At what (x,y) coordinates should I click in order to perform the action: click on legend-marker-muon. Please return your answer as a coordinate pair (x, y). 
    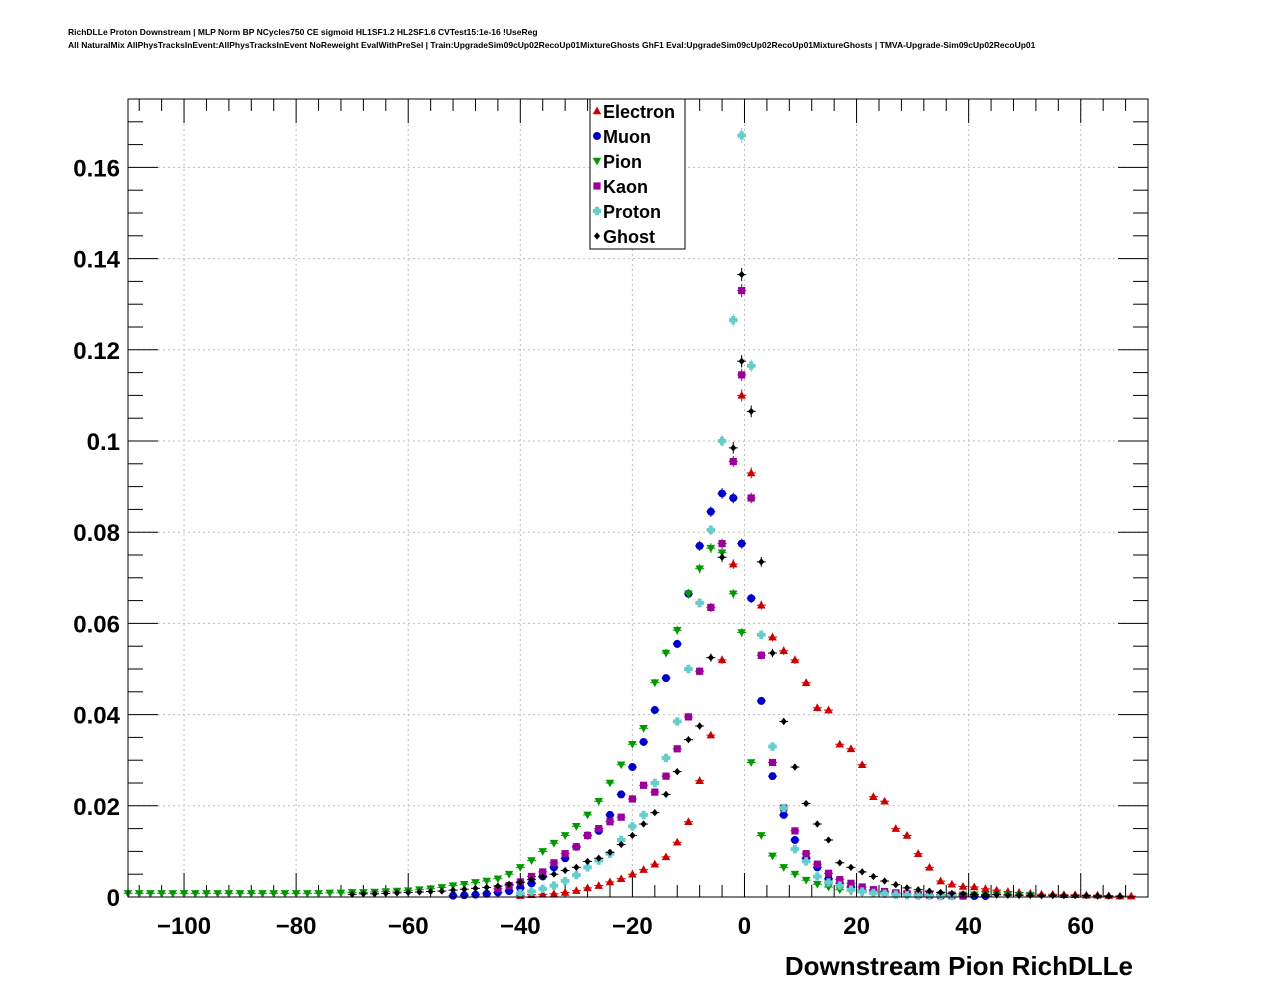
    Looking at the image, I should click on (597, 135).